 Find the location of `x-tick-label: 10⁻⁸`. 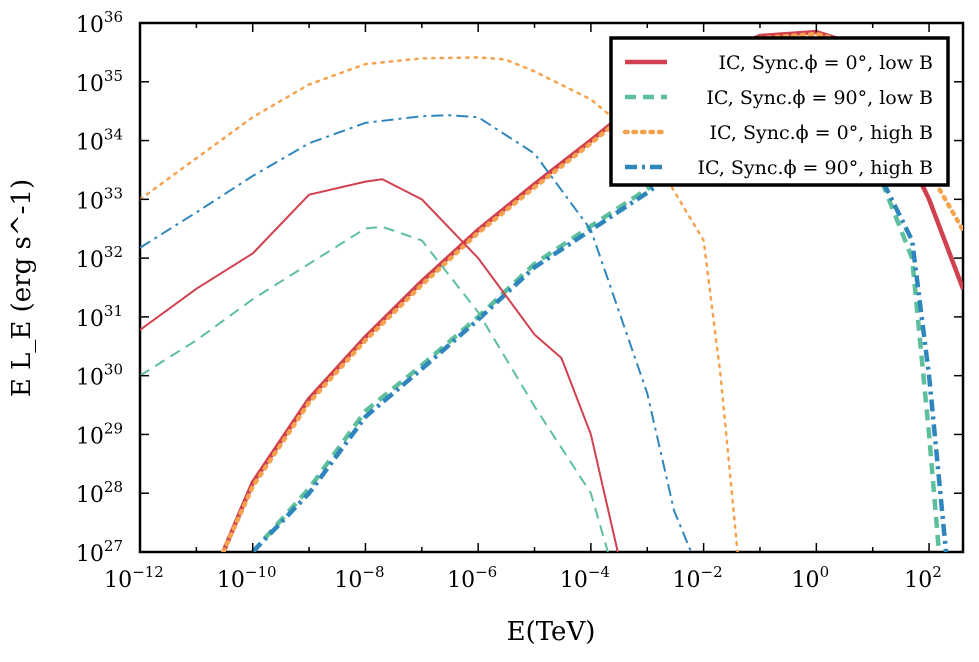

x-tick-label: 10⁻⁸ is located at coordinates (359, 578).